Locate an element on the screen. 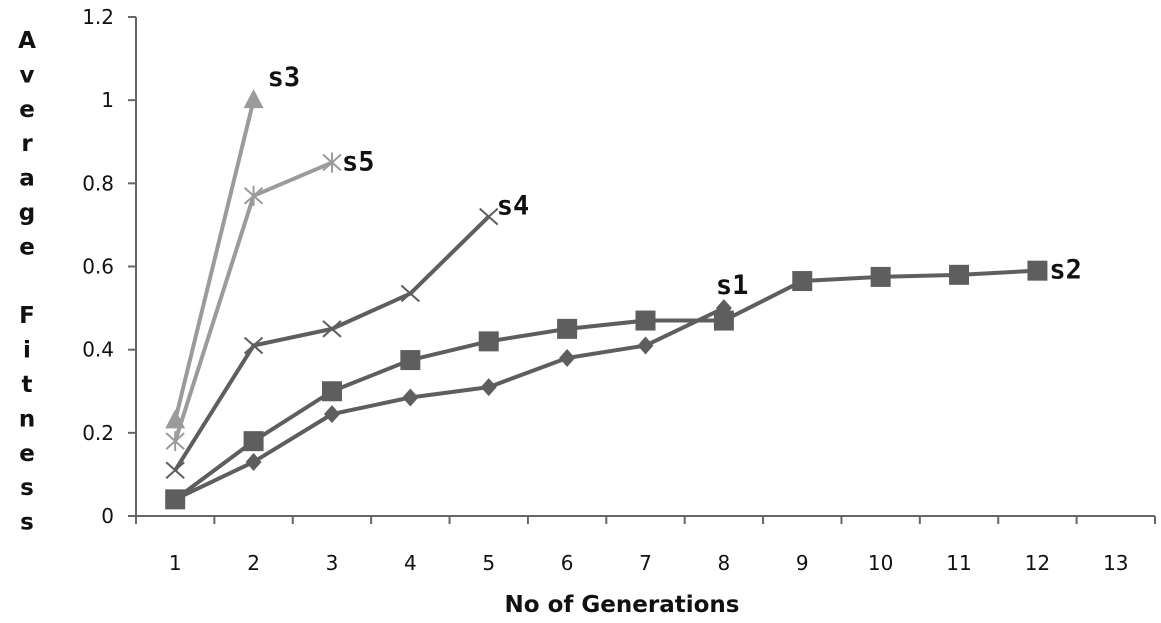 The height and width of the screenshot is (623, 1161). series-s5 is located at coordinates (253, 302).